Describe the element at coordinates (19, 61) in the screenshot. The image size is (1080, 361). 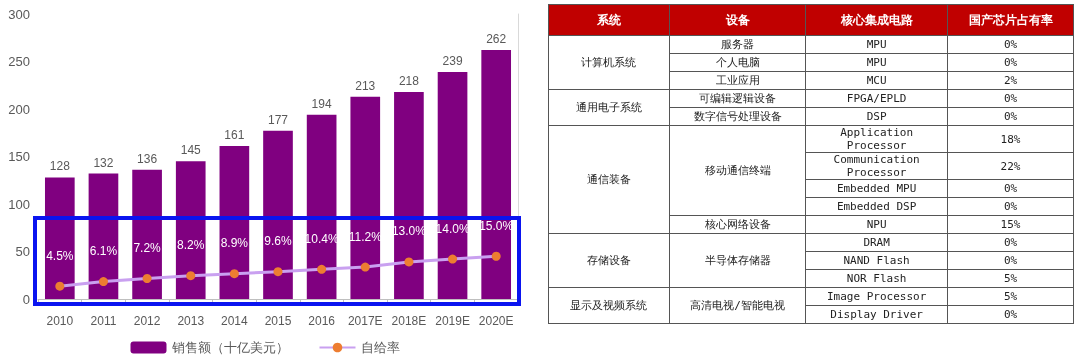
I see `y-tick-label: 250` at that location.